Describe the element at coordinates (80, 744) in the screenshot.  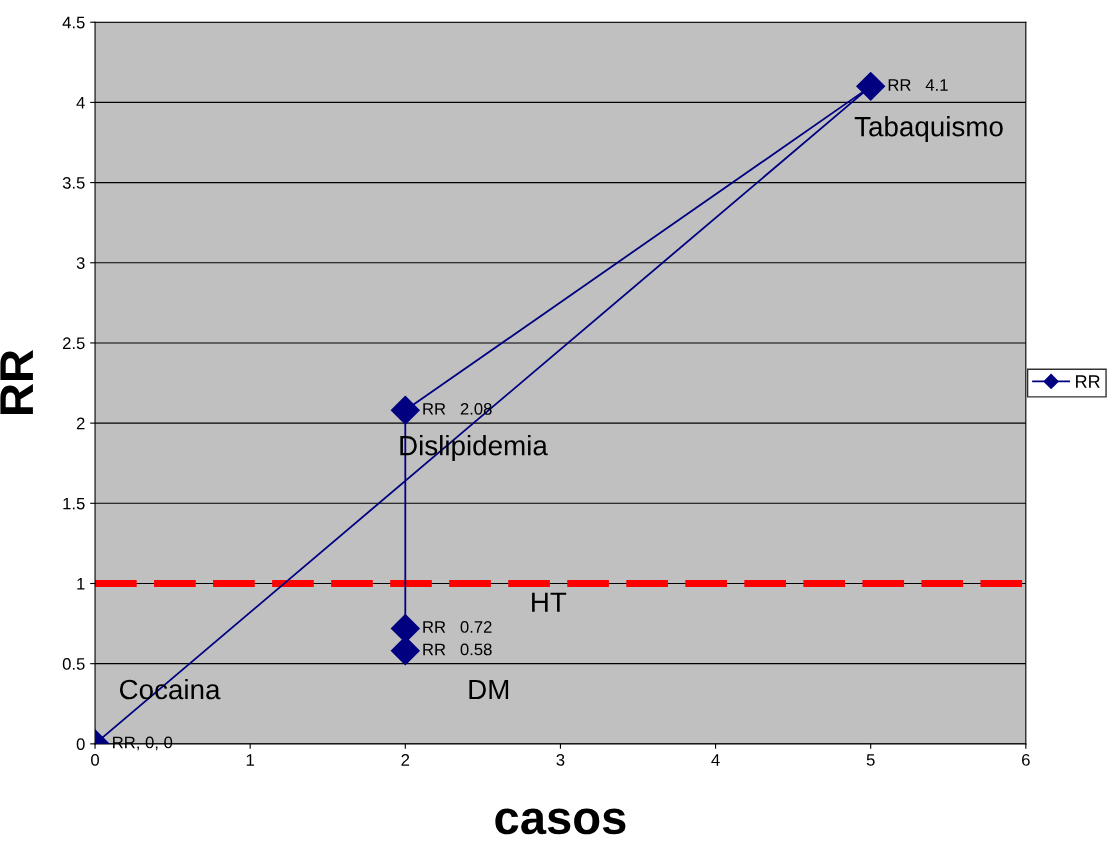
I see `y-tick-label: 0` at that location.